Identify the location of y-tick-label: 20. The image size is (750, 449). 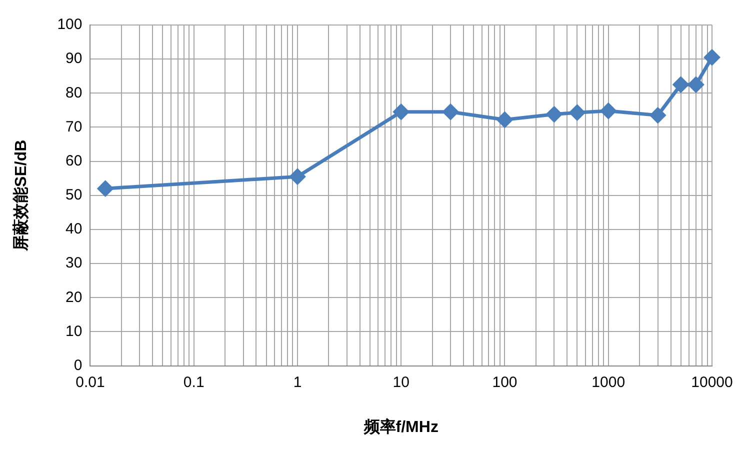
(74, 297).